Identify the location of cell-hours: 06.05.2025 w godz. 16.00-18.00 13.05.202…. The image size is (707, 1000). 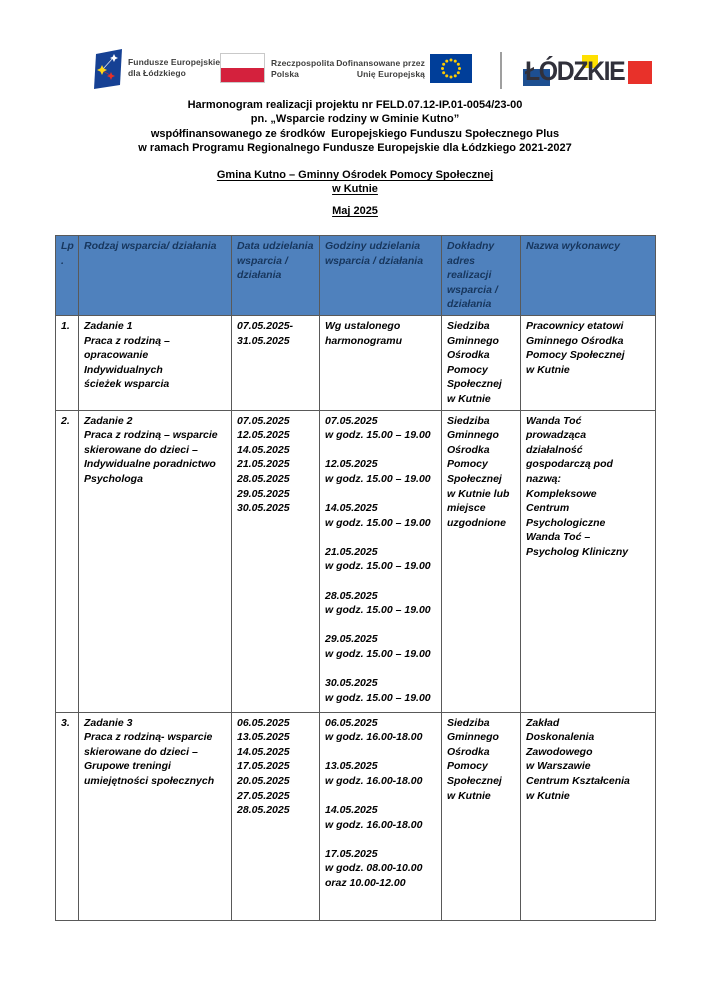
(380, 816).